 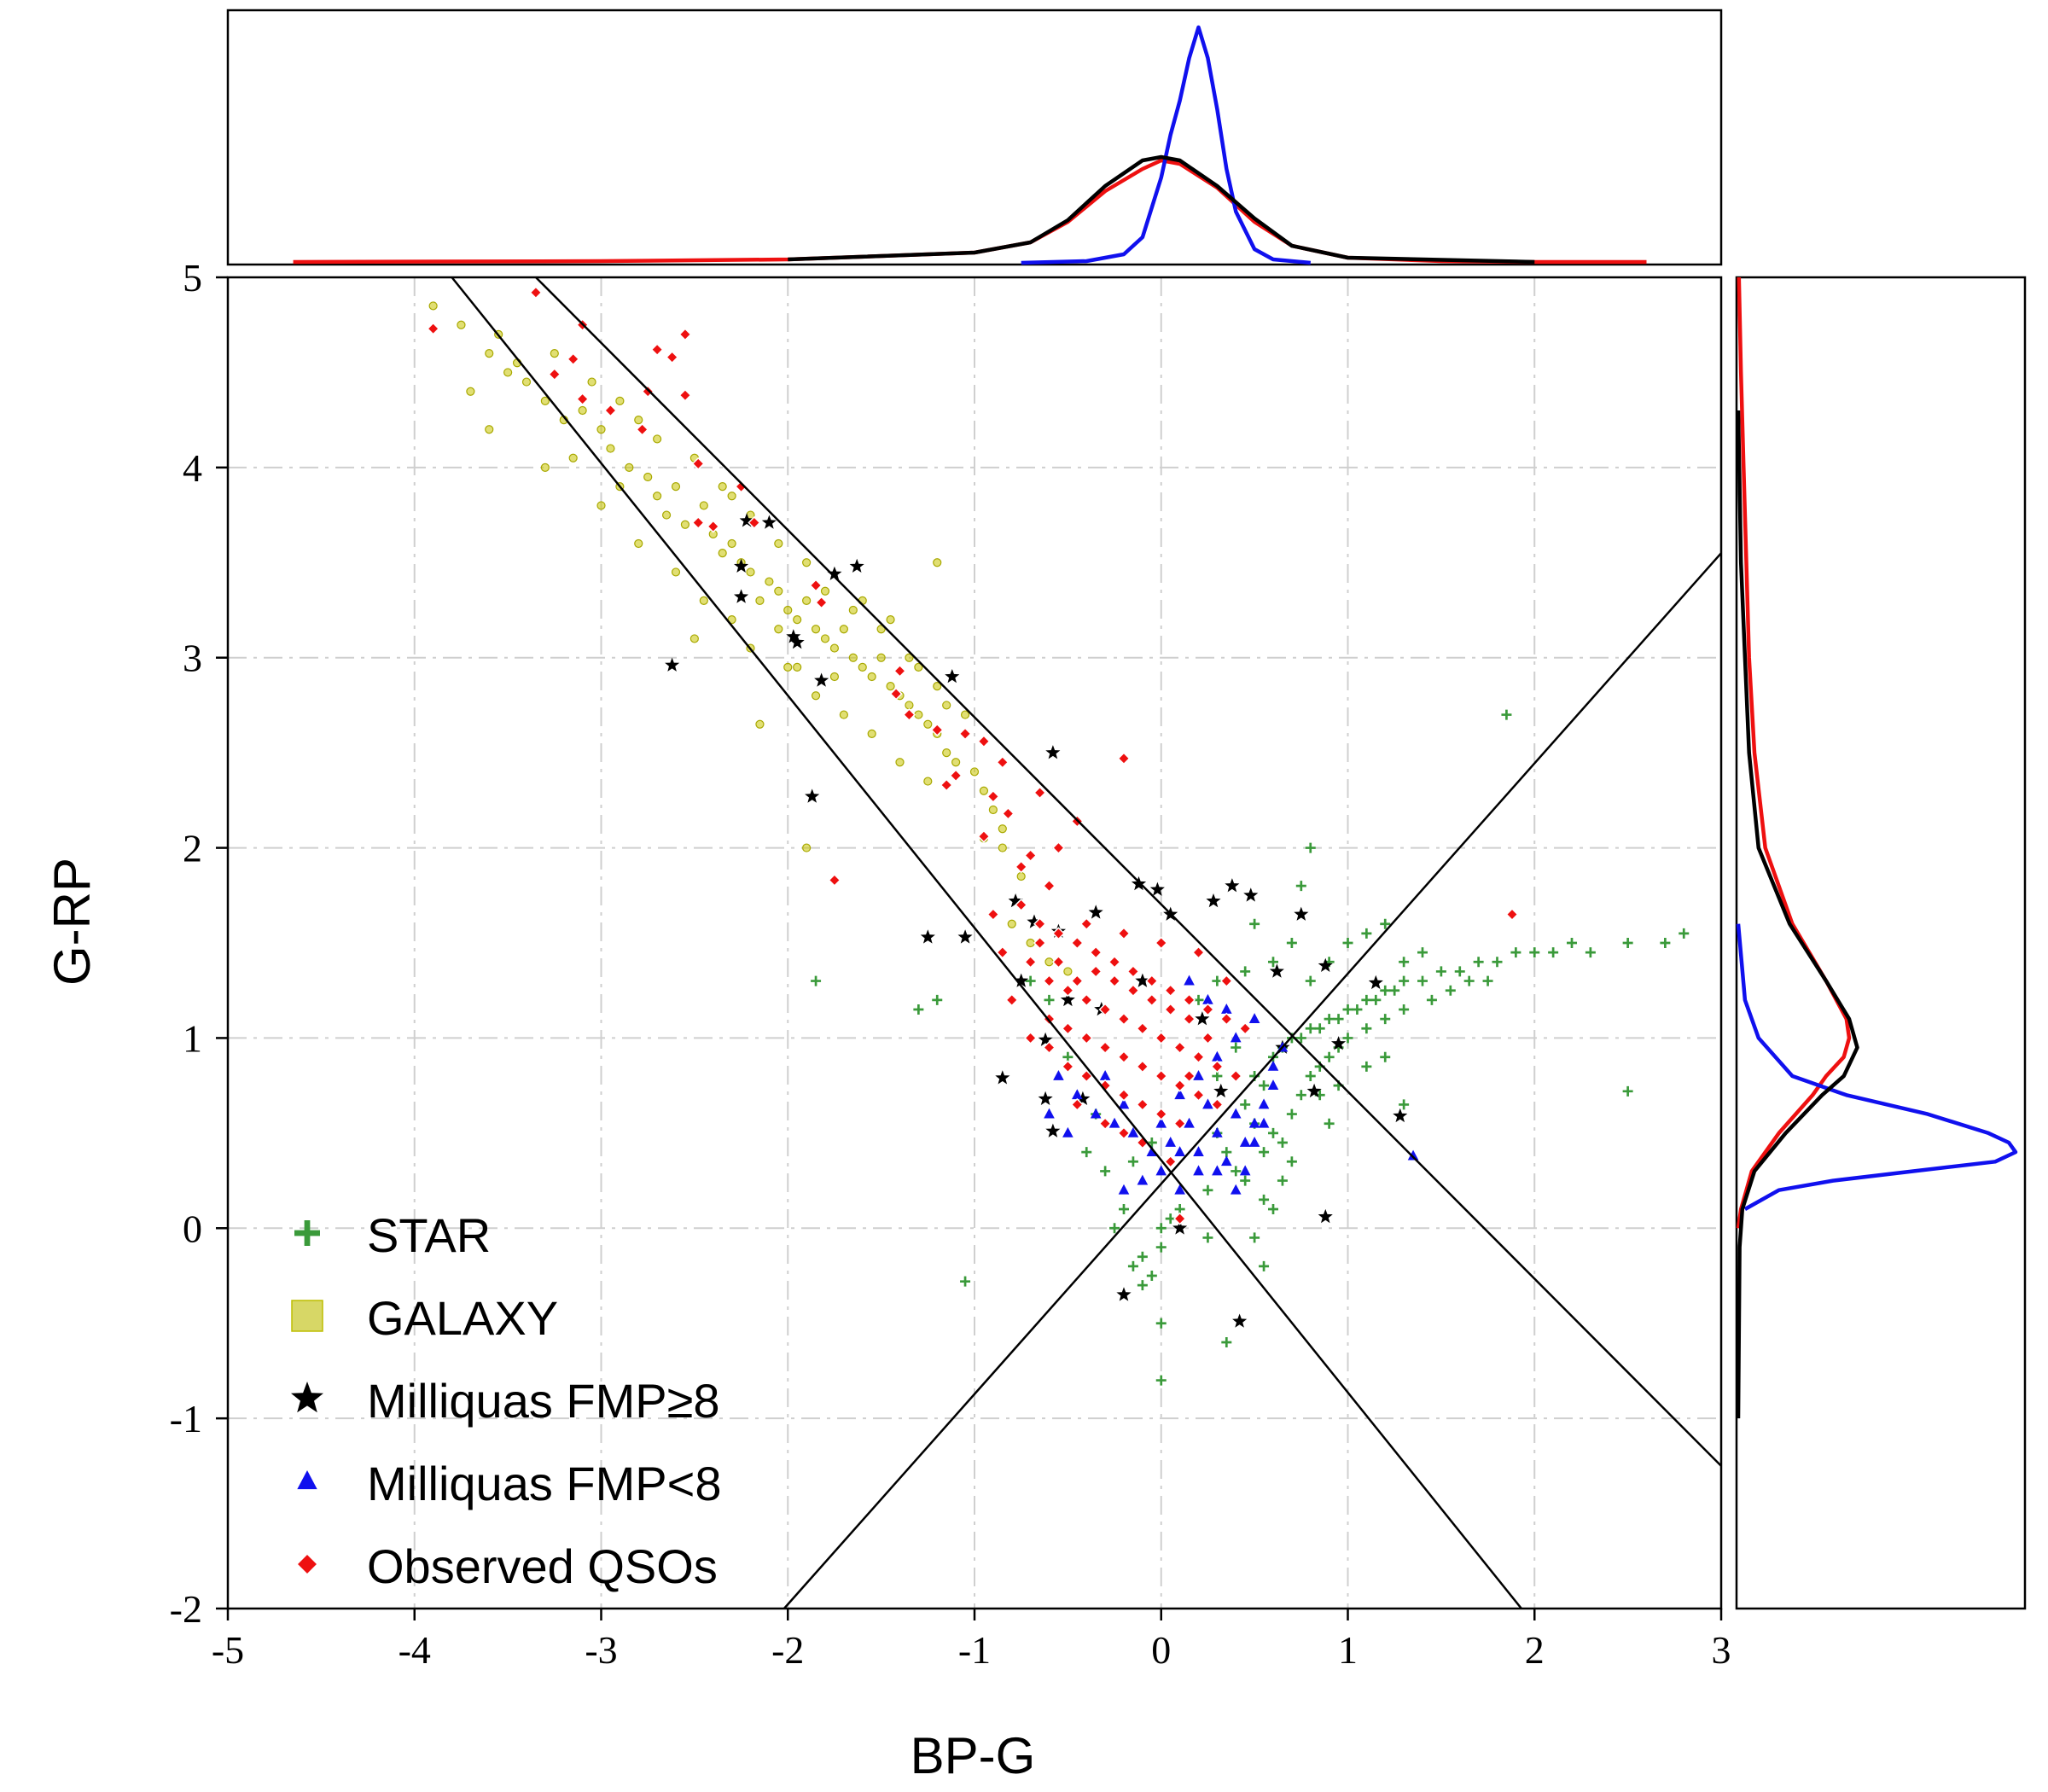 I want to click on y-axis-label: G-RP, so click(x=72, y=922).